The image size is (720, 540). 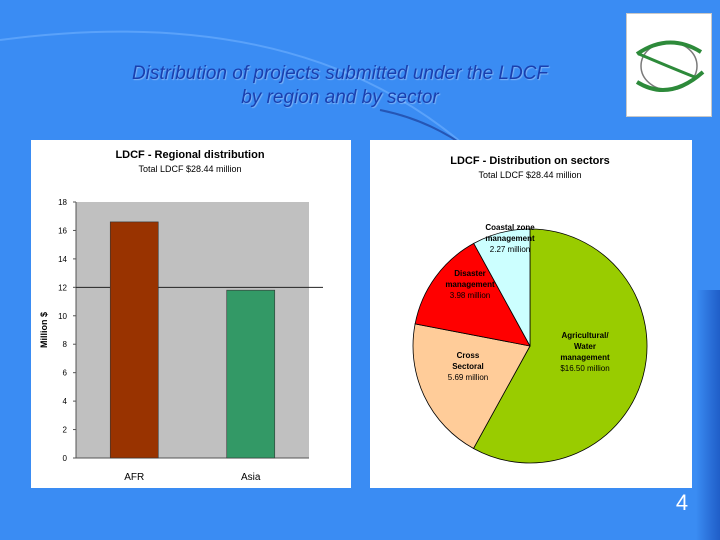 What do you see at coordinates (62, 202) in the screenshot?
I see `y-tick-label: 18` at bounding box center [62, 202].